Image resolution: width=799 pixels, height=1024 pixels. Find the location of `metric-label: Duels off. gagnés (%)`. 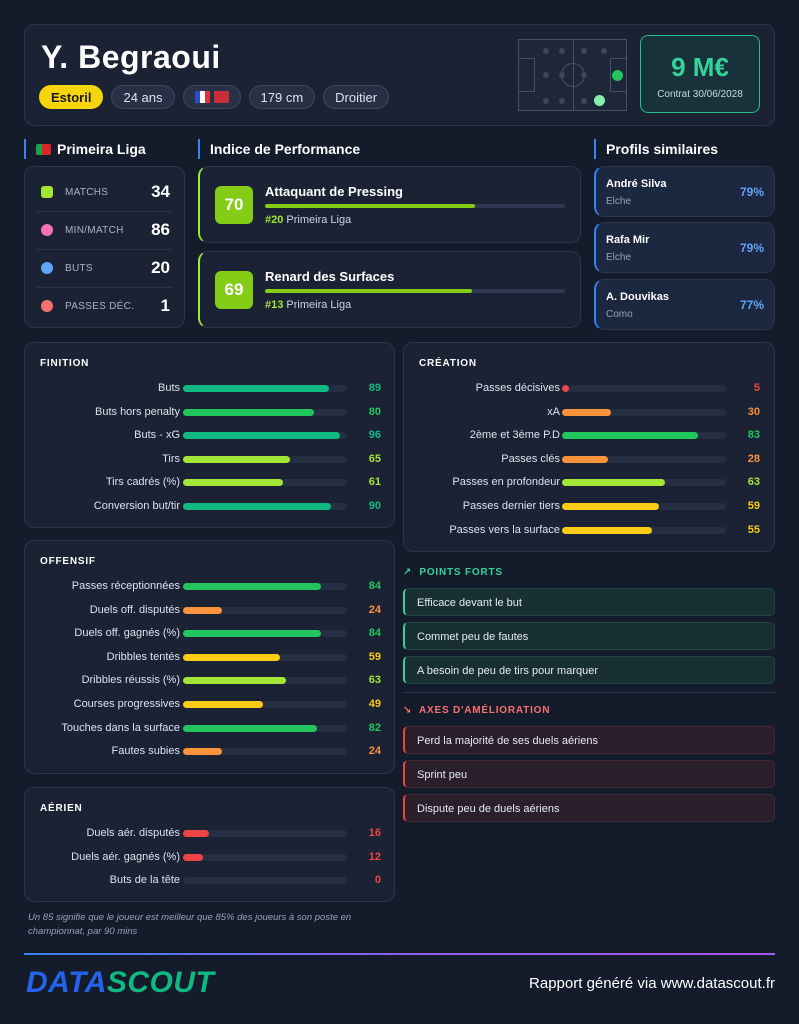

metric-label: Duels off. gagnés (%) is located at coordinates (127, 633).